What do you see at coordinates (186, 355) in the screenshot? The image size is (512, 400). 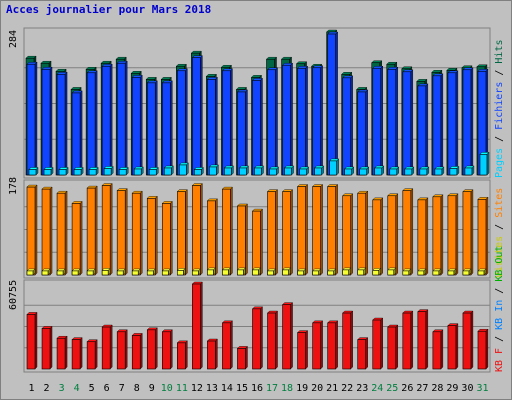 I see `bar-kbf-11-side` at bounding box center [186, 355].